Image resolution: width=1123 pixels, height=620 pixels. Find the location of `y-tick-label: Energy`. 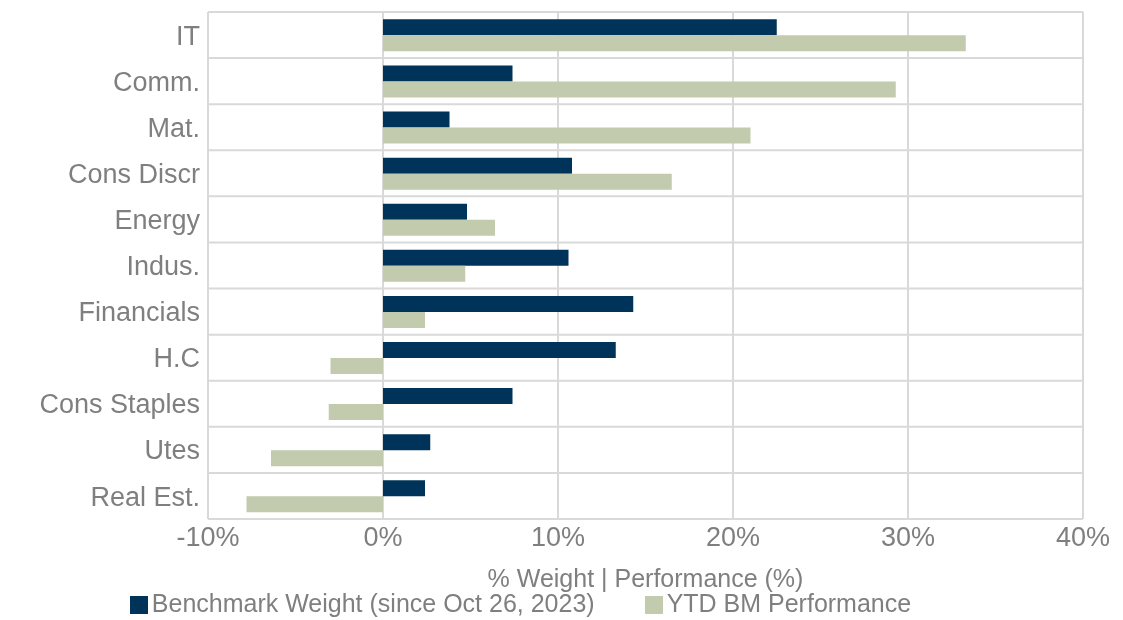

y-tick-label: Energy is located at coordinates (157, 219).